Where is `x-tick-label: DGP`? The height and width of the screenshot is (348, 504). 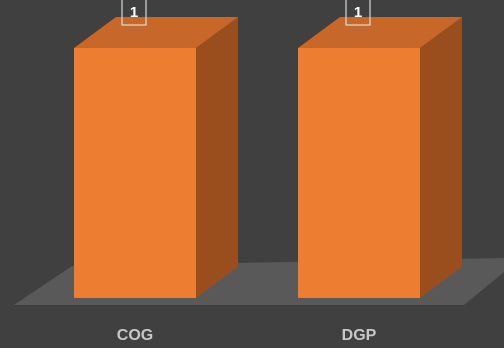
x-tick-label: DGP is located at coordinates (359, 335).